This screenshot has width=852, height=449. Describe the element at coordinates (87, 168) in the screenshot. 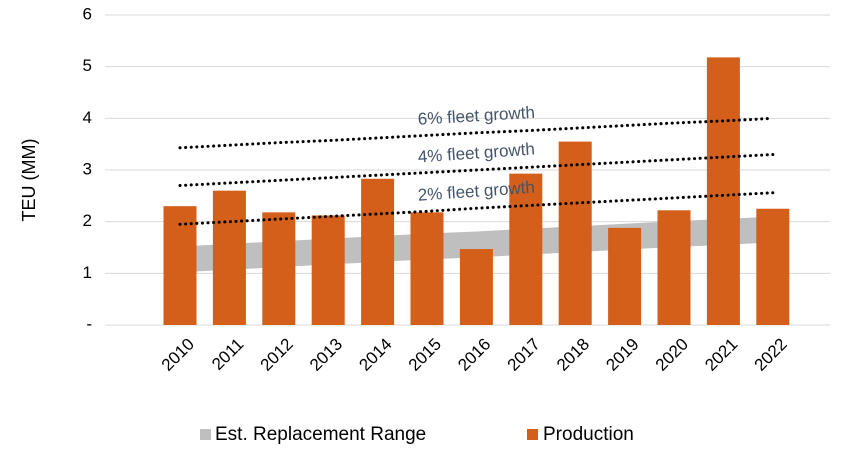

I see `y-tick-label: 3` at that location.